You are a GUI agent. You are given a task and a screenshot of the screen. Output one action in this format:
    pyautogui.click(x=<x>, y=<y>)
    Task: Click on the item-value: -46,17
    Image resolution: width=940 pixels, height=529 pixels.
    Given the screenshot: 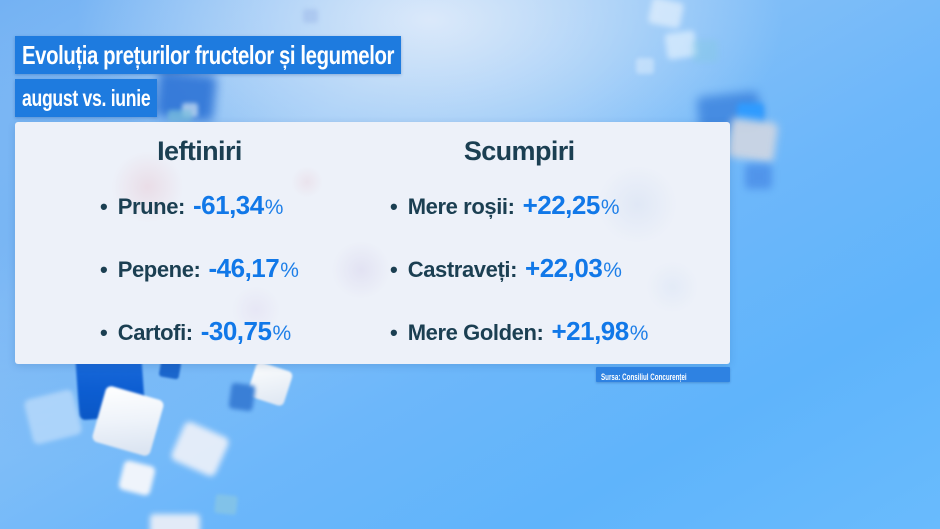 What is the action you would take?
    pyautogui.click(x=244, y=268)
    